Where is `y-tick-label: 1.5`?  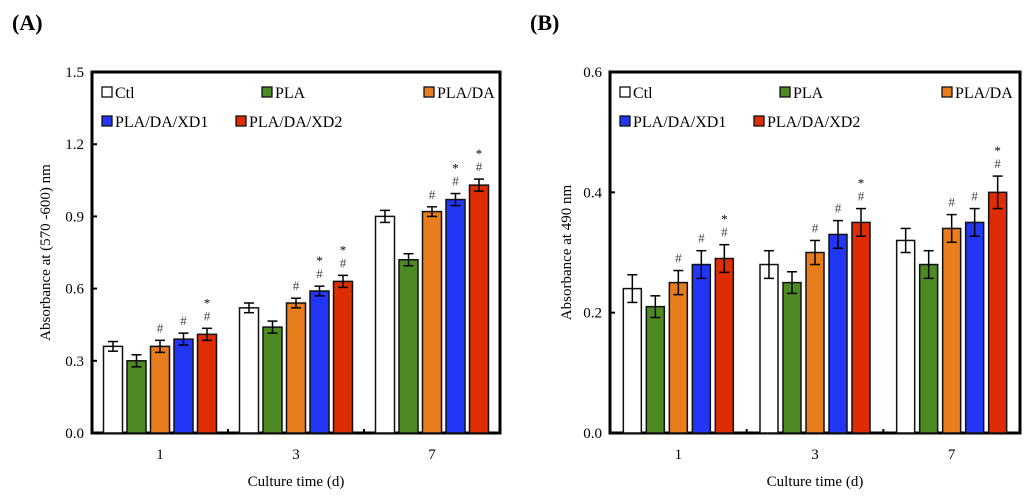 y-tick-label: 1.5 is located at coordinates (74, 73).